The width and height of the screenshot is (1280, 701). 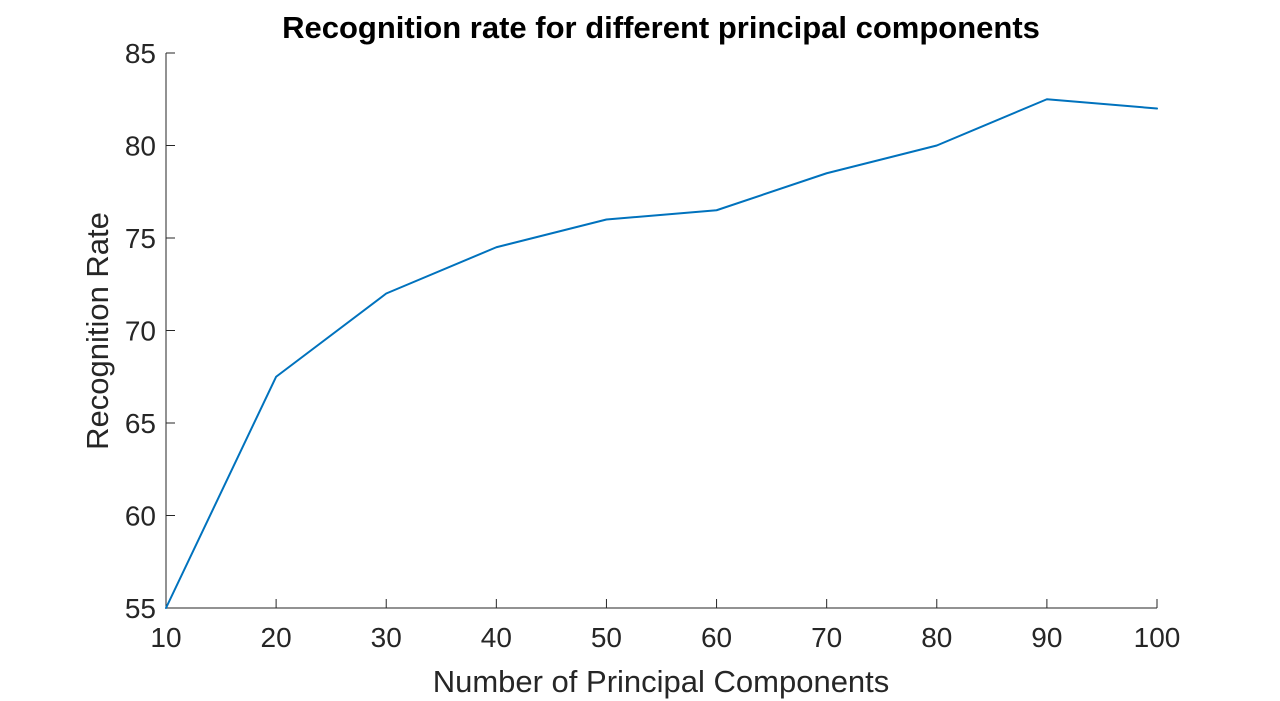 I want to click on x-tick-label: 90, so click(x=1046, y=637).